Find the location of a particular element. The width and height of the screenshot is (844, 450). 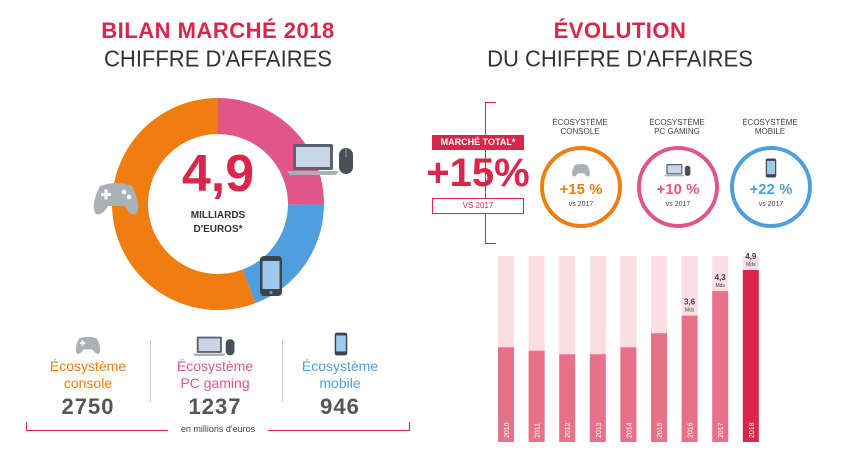

left-title: BILAN MARCHÉ 2018 is located at coordinates (218, 30).